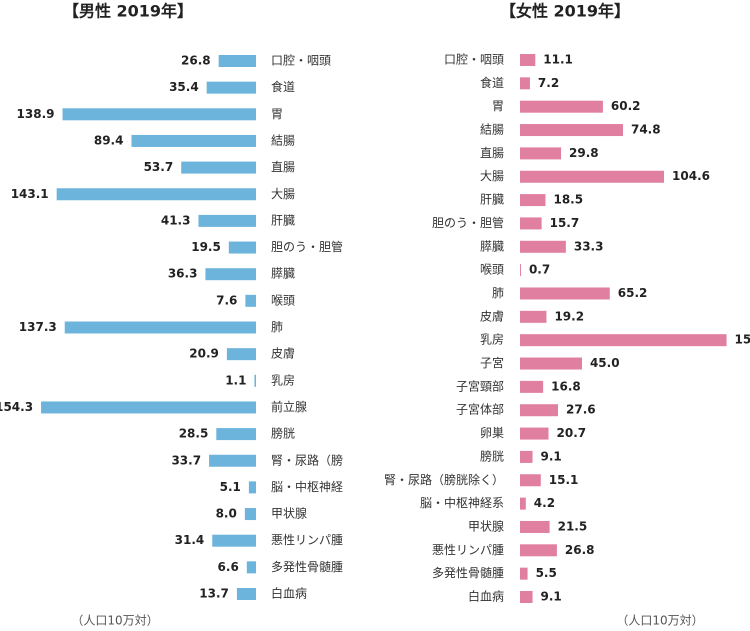 The height and width of the screenshot is (631, 750). I want to click on value-label: 20.9, so click(204, 354).